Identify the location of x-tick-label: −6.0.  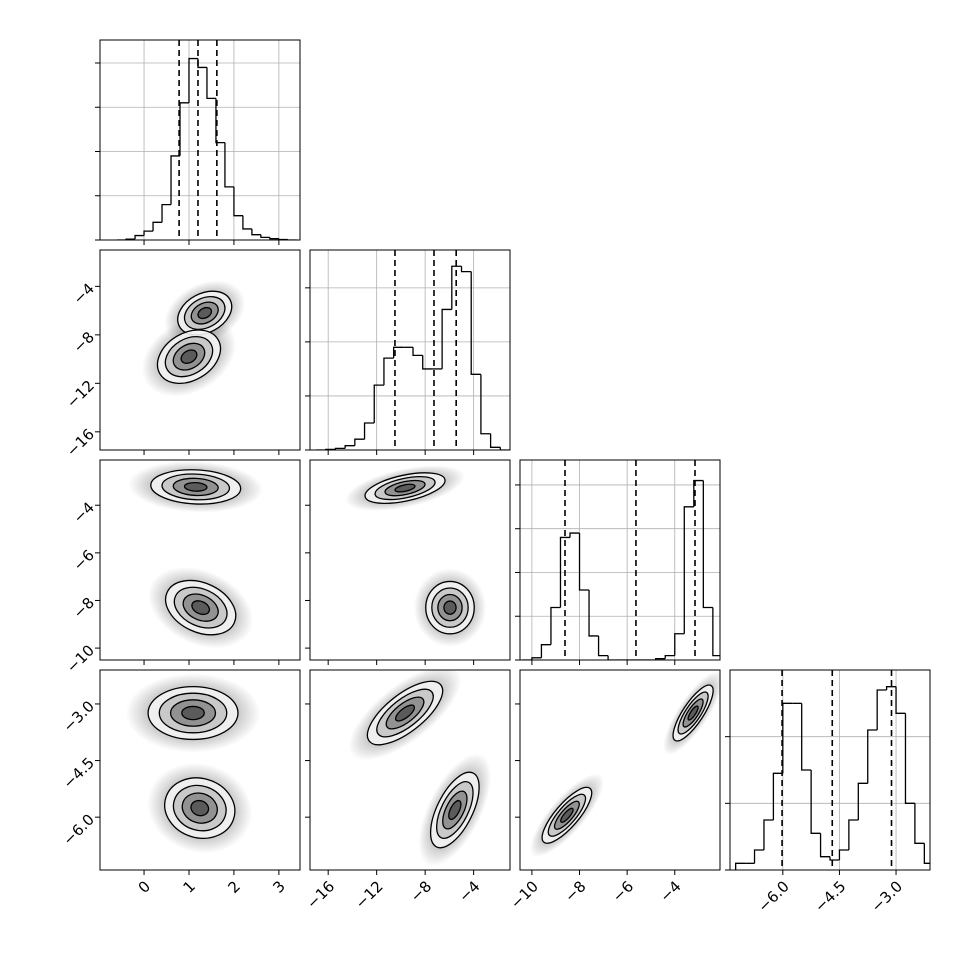
(773, 896).